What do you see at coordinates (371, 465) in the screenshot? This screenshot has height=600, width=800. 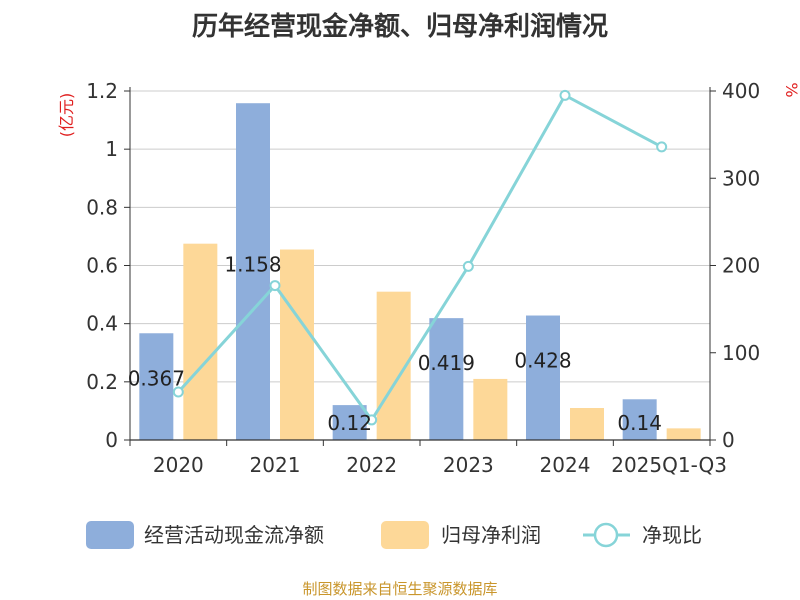 I see `x-axis-tick-label: 2022` at bounding box center [371, 465].